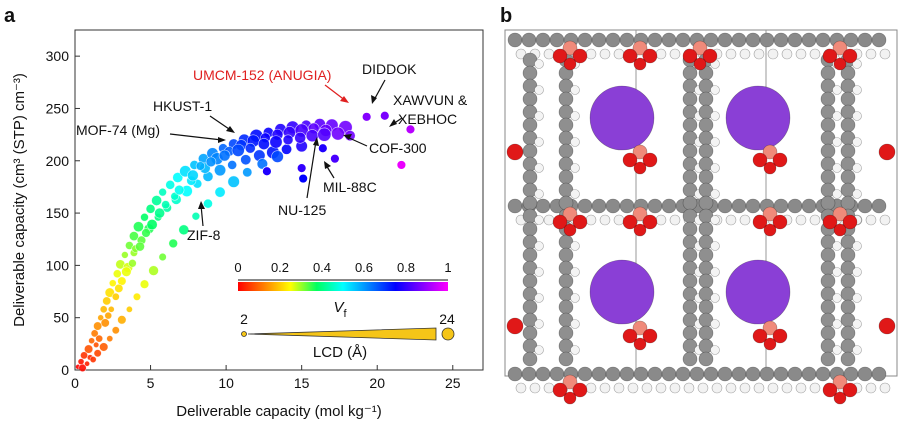 The width and height of the screenshot is (900, 425). Describe the element at coordinates (340, 352) in the screenshot. I see `size-legend-label: LCD (Å)` at that location.